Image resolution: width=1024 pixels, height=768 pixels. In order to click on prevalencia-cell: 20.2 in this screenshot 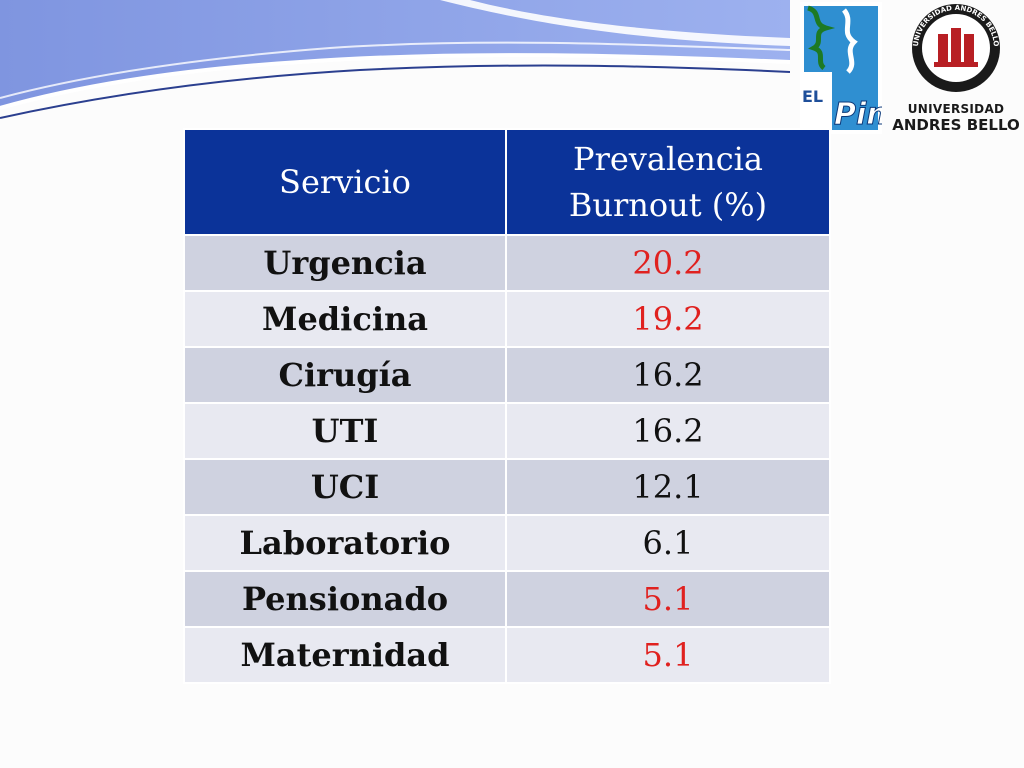, I will do `click(668, 263)`.